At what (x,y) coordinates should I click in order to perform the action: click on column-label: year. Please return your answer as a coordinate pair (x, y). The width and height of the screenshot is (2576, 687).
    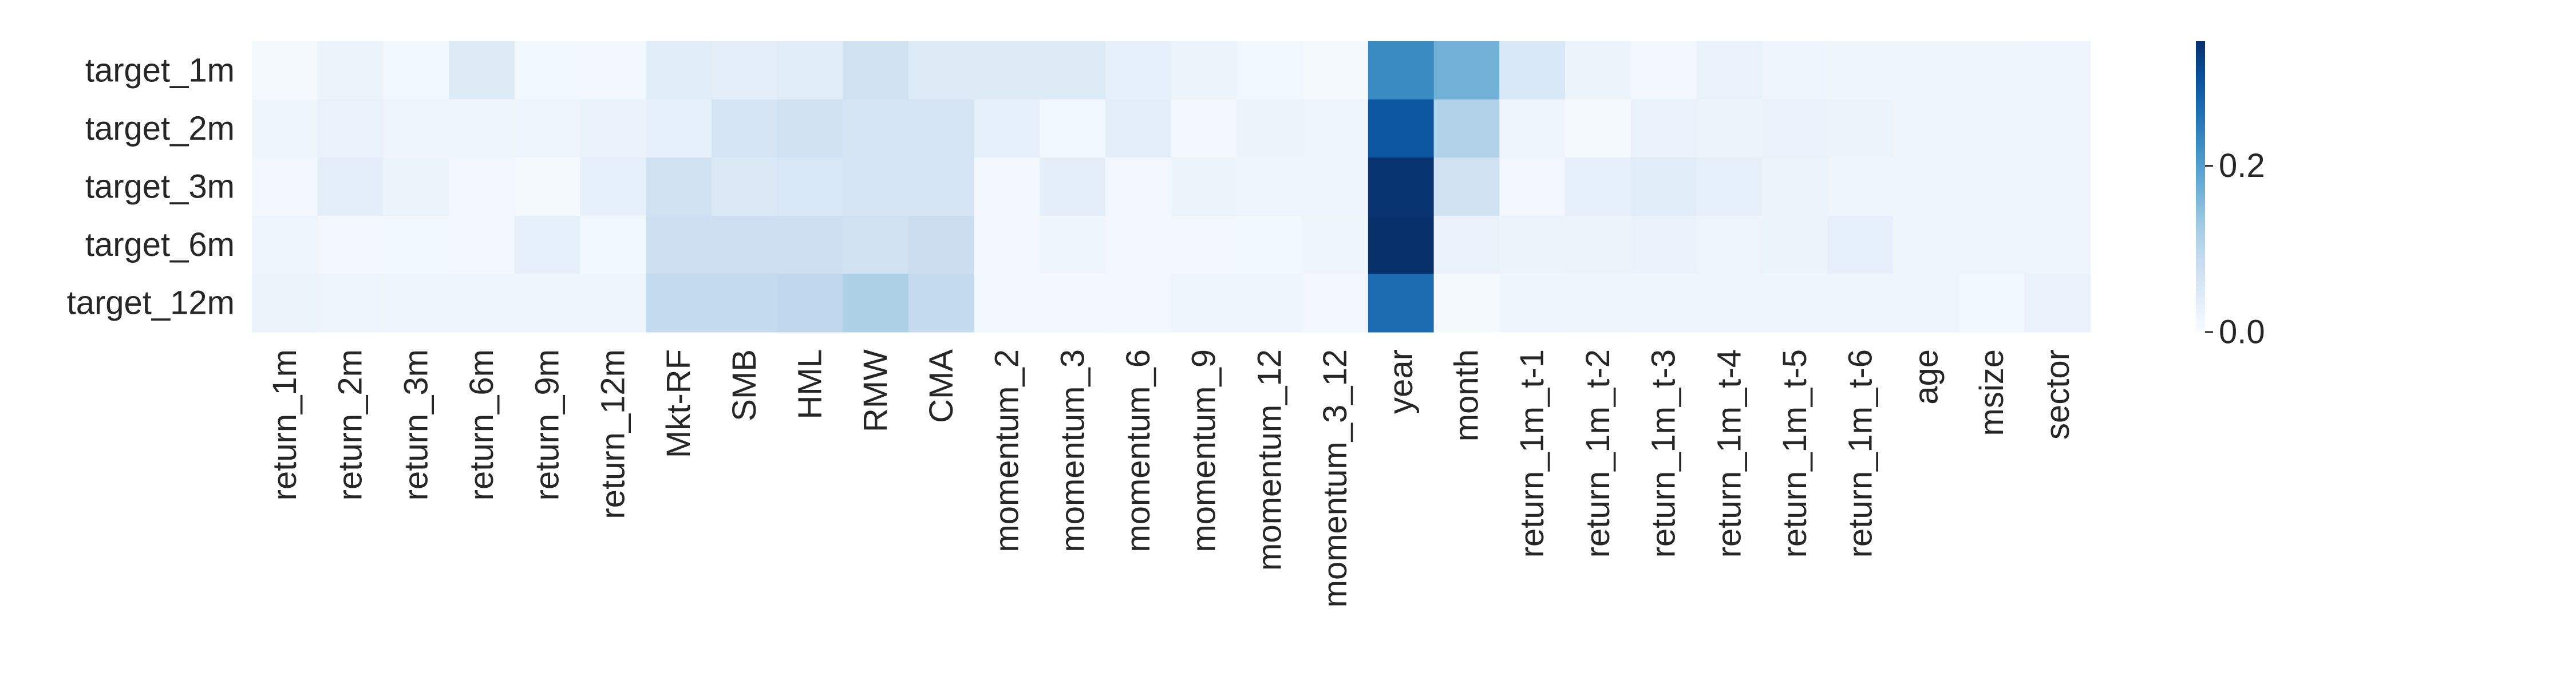
    Looking at the image, I should click on (1401, 381).